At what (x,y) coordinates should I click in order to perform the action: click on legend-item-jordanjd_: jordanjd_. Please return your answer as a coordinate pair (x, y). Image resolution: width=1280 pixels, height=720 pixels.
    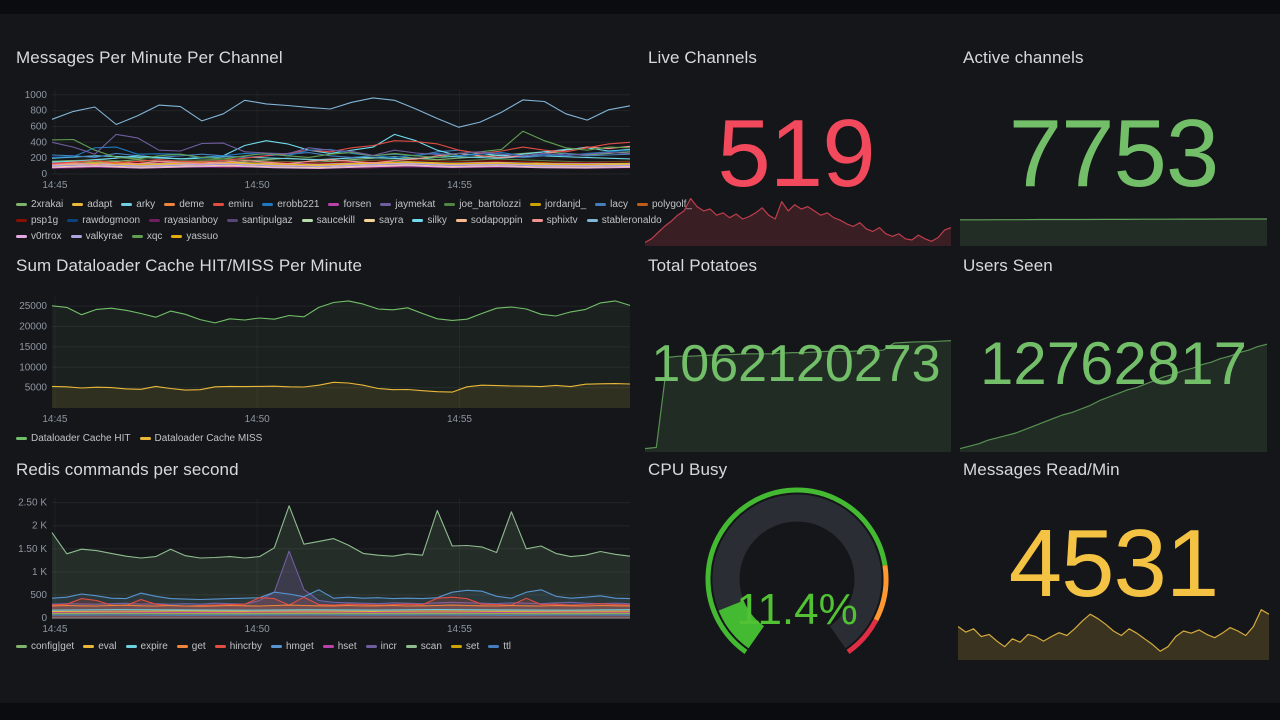
    Looking at the image, I should click on (558, 204).